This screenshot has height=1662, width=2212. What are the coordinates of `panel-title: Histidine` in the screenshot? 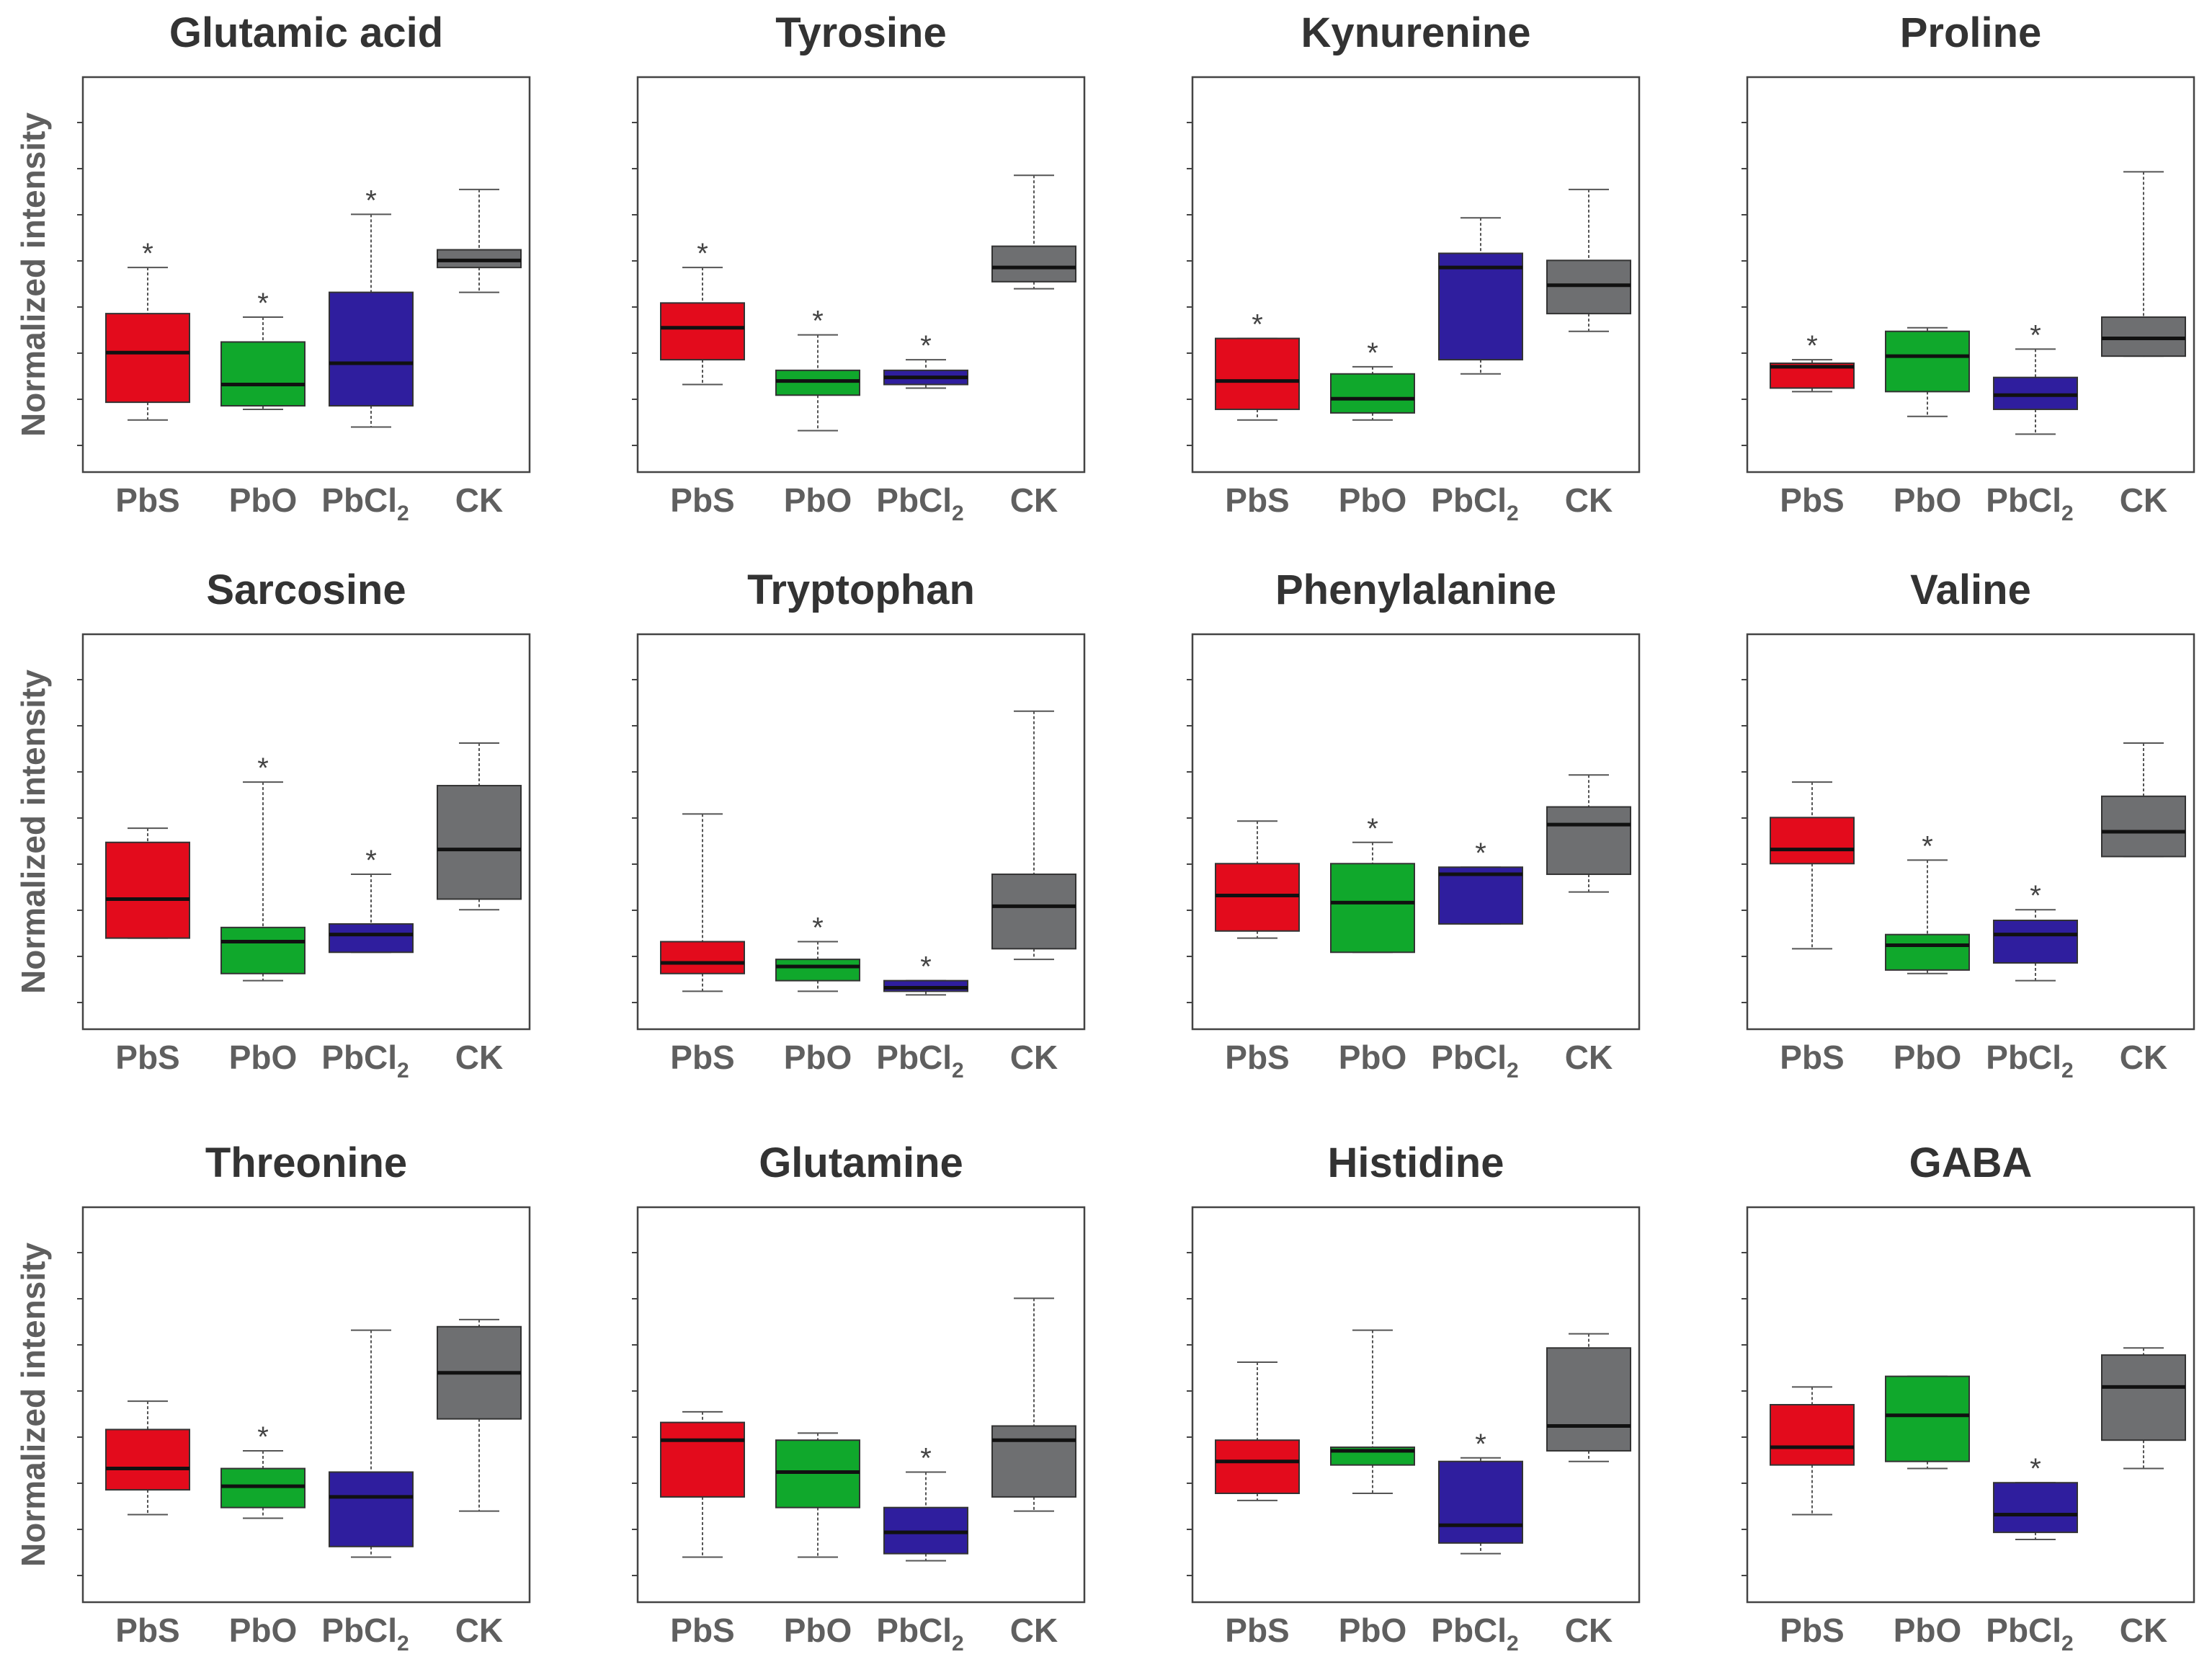 It's located at (1416, 1162).